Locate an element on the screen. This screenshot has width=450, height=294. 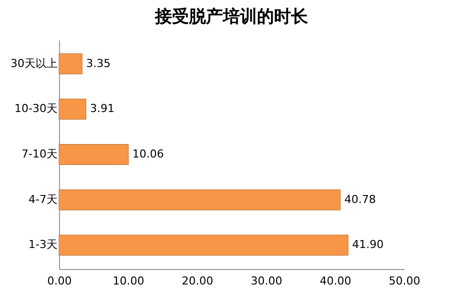
y-tick-label: 10-30天 is located at coordinates (36, 109).